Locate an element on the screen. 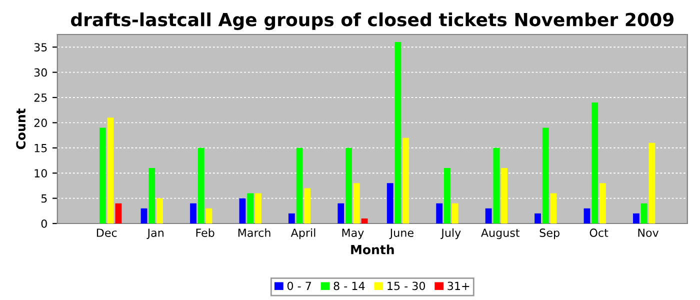  y-tick-label: 35 is located at coordinates (40, 47).